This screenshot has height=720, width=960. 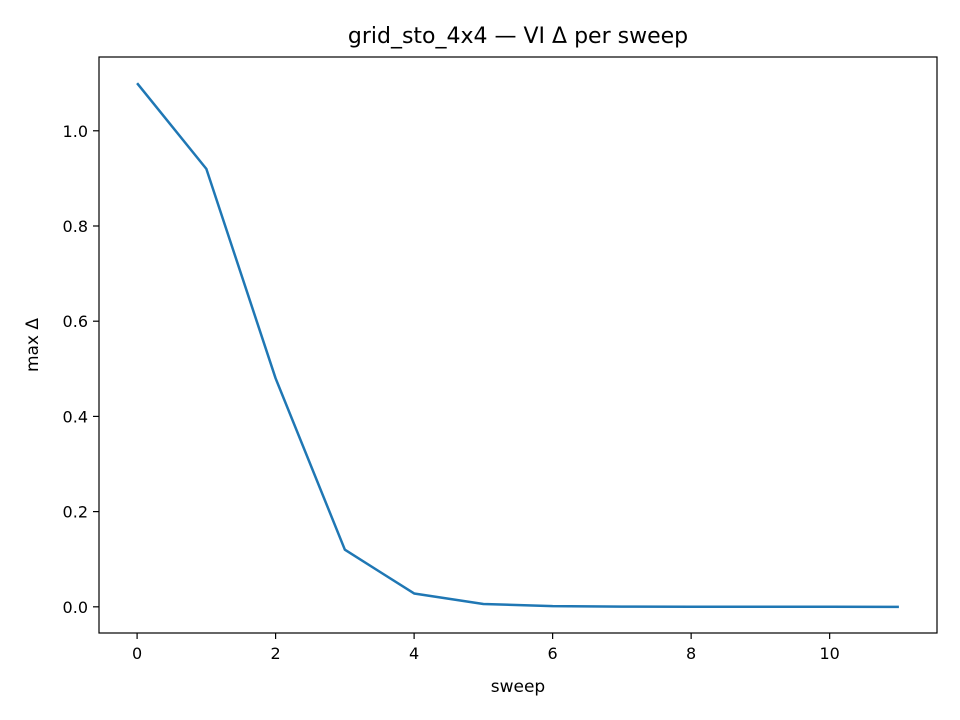 I want to click on chart-title: grid_sto_4x4 — VI Δ per sweep, so click(x=518, y=36).